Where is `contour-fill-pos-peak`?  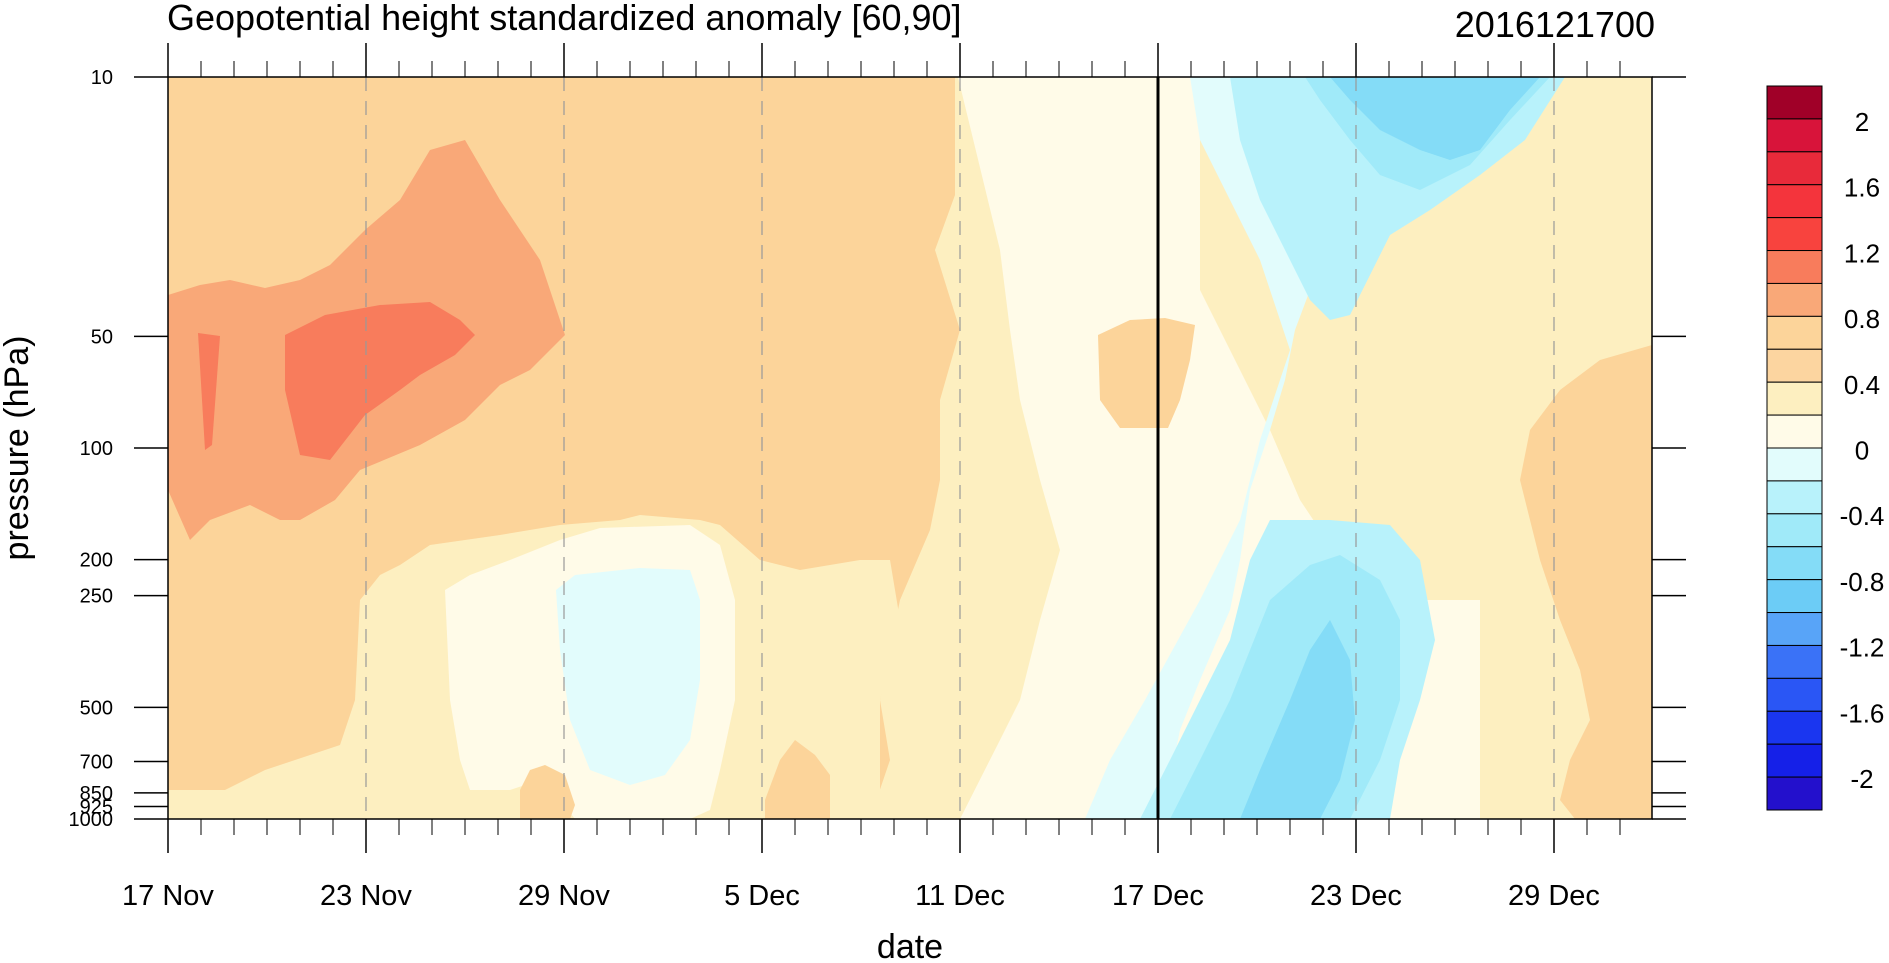
contour-fill-pos-peak is located at coordinates (209, 391).